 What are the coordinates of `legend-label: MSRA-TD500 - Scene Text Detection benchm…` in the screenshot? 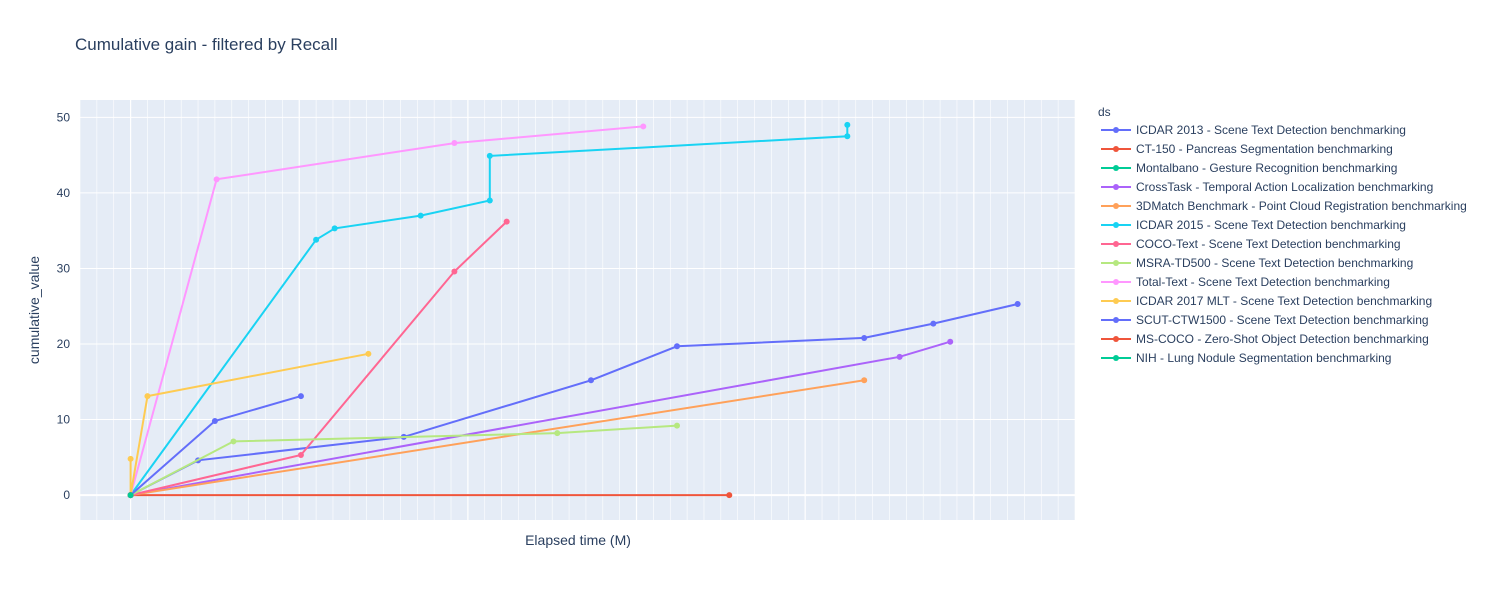 It's located at (1274, 263).